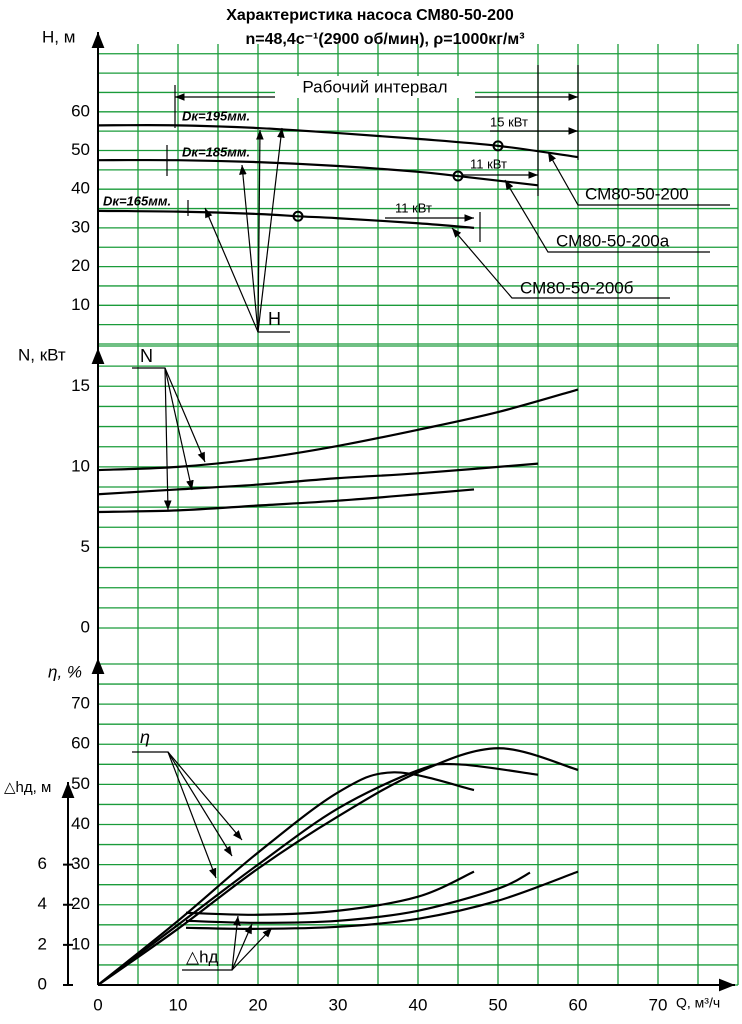  I want to click on annotation: △hд, so click(202, 956).